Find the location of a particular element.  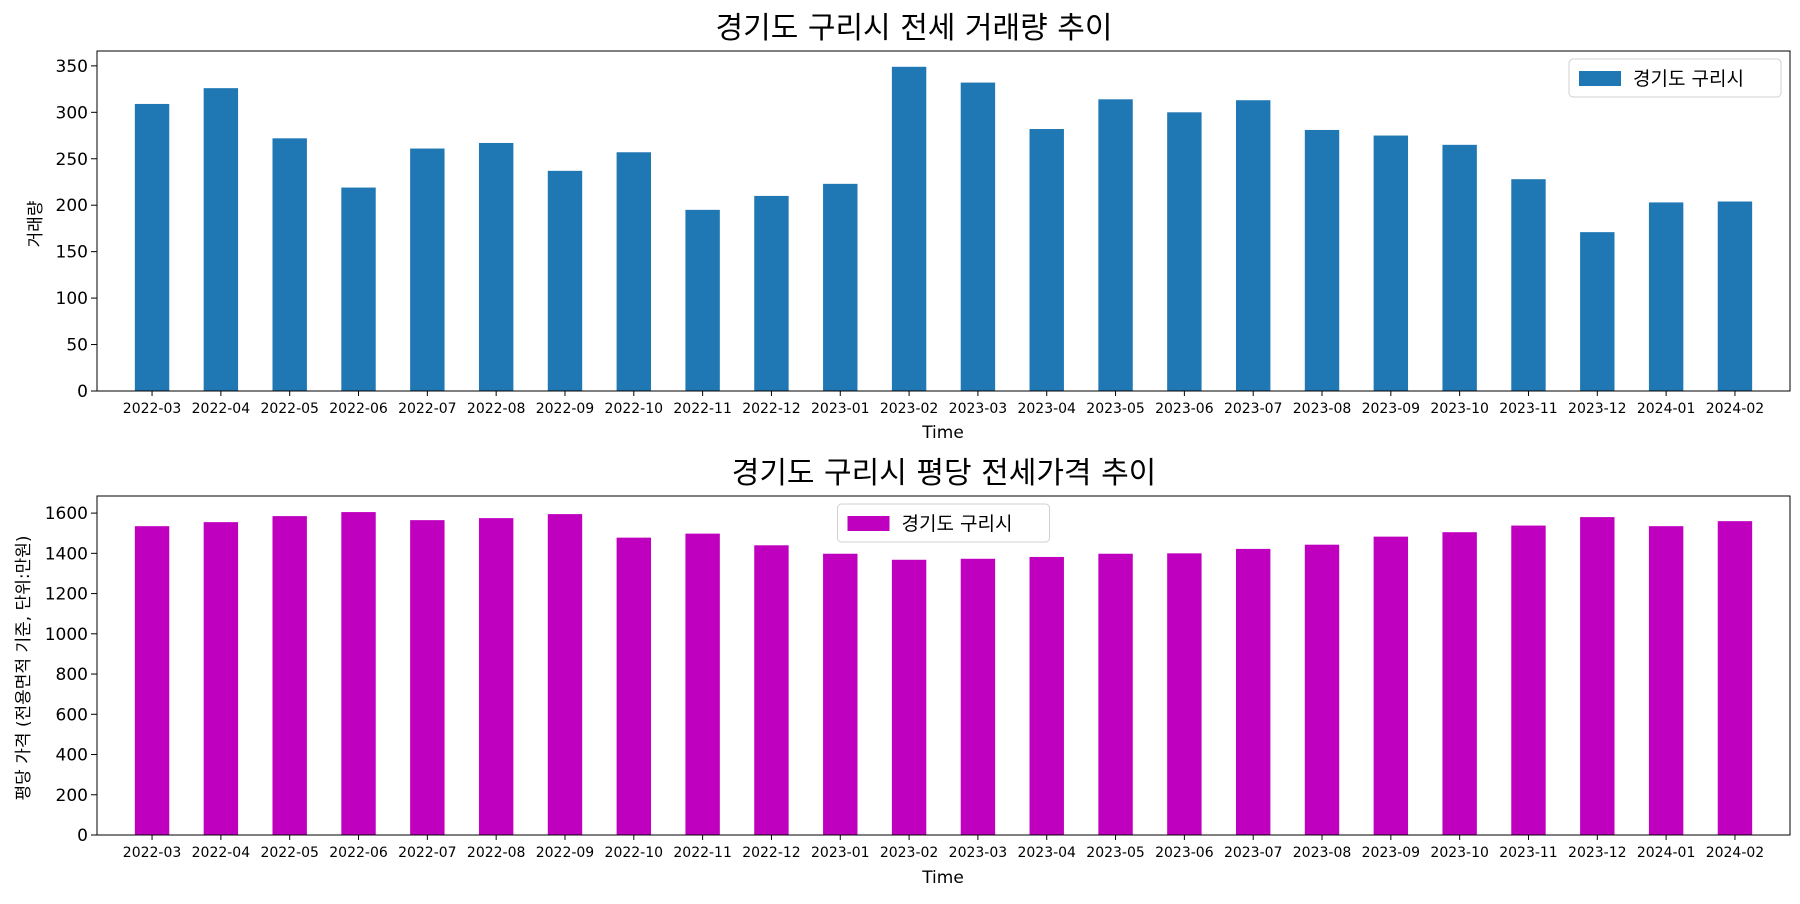

volume-x-axis-label: Time is located at coordinates (942, 433).